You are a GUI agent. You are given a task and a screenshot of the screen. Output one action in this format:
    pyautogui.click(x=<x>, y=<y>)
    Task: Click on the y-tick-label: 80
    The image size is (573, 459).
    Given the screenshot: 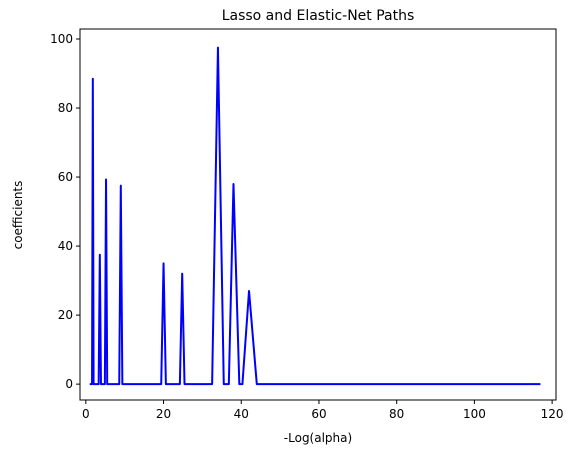 What is the action you would take?
    pyautogui.click(x=65, y=108)
    